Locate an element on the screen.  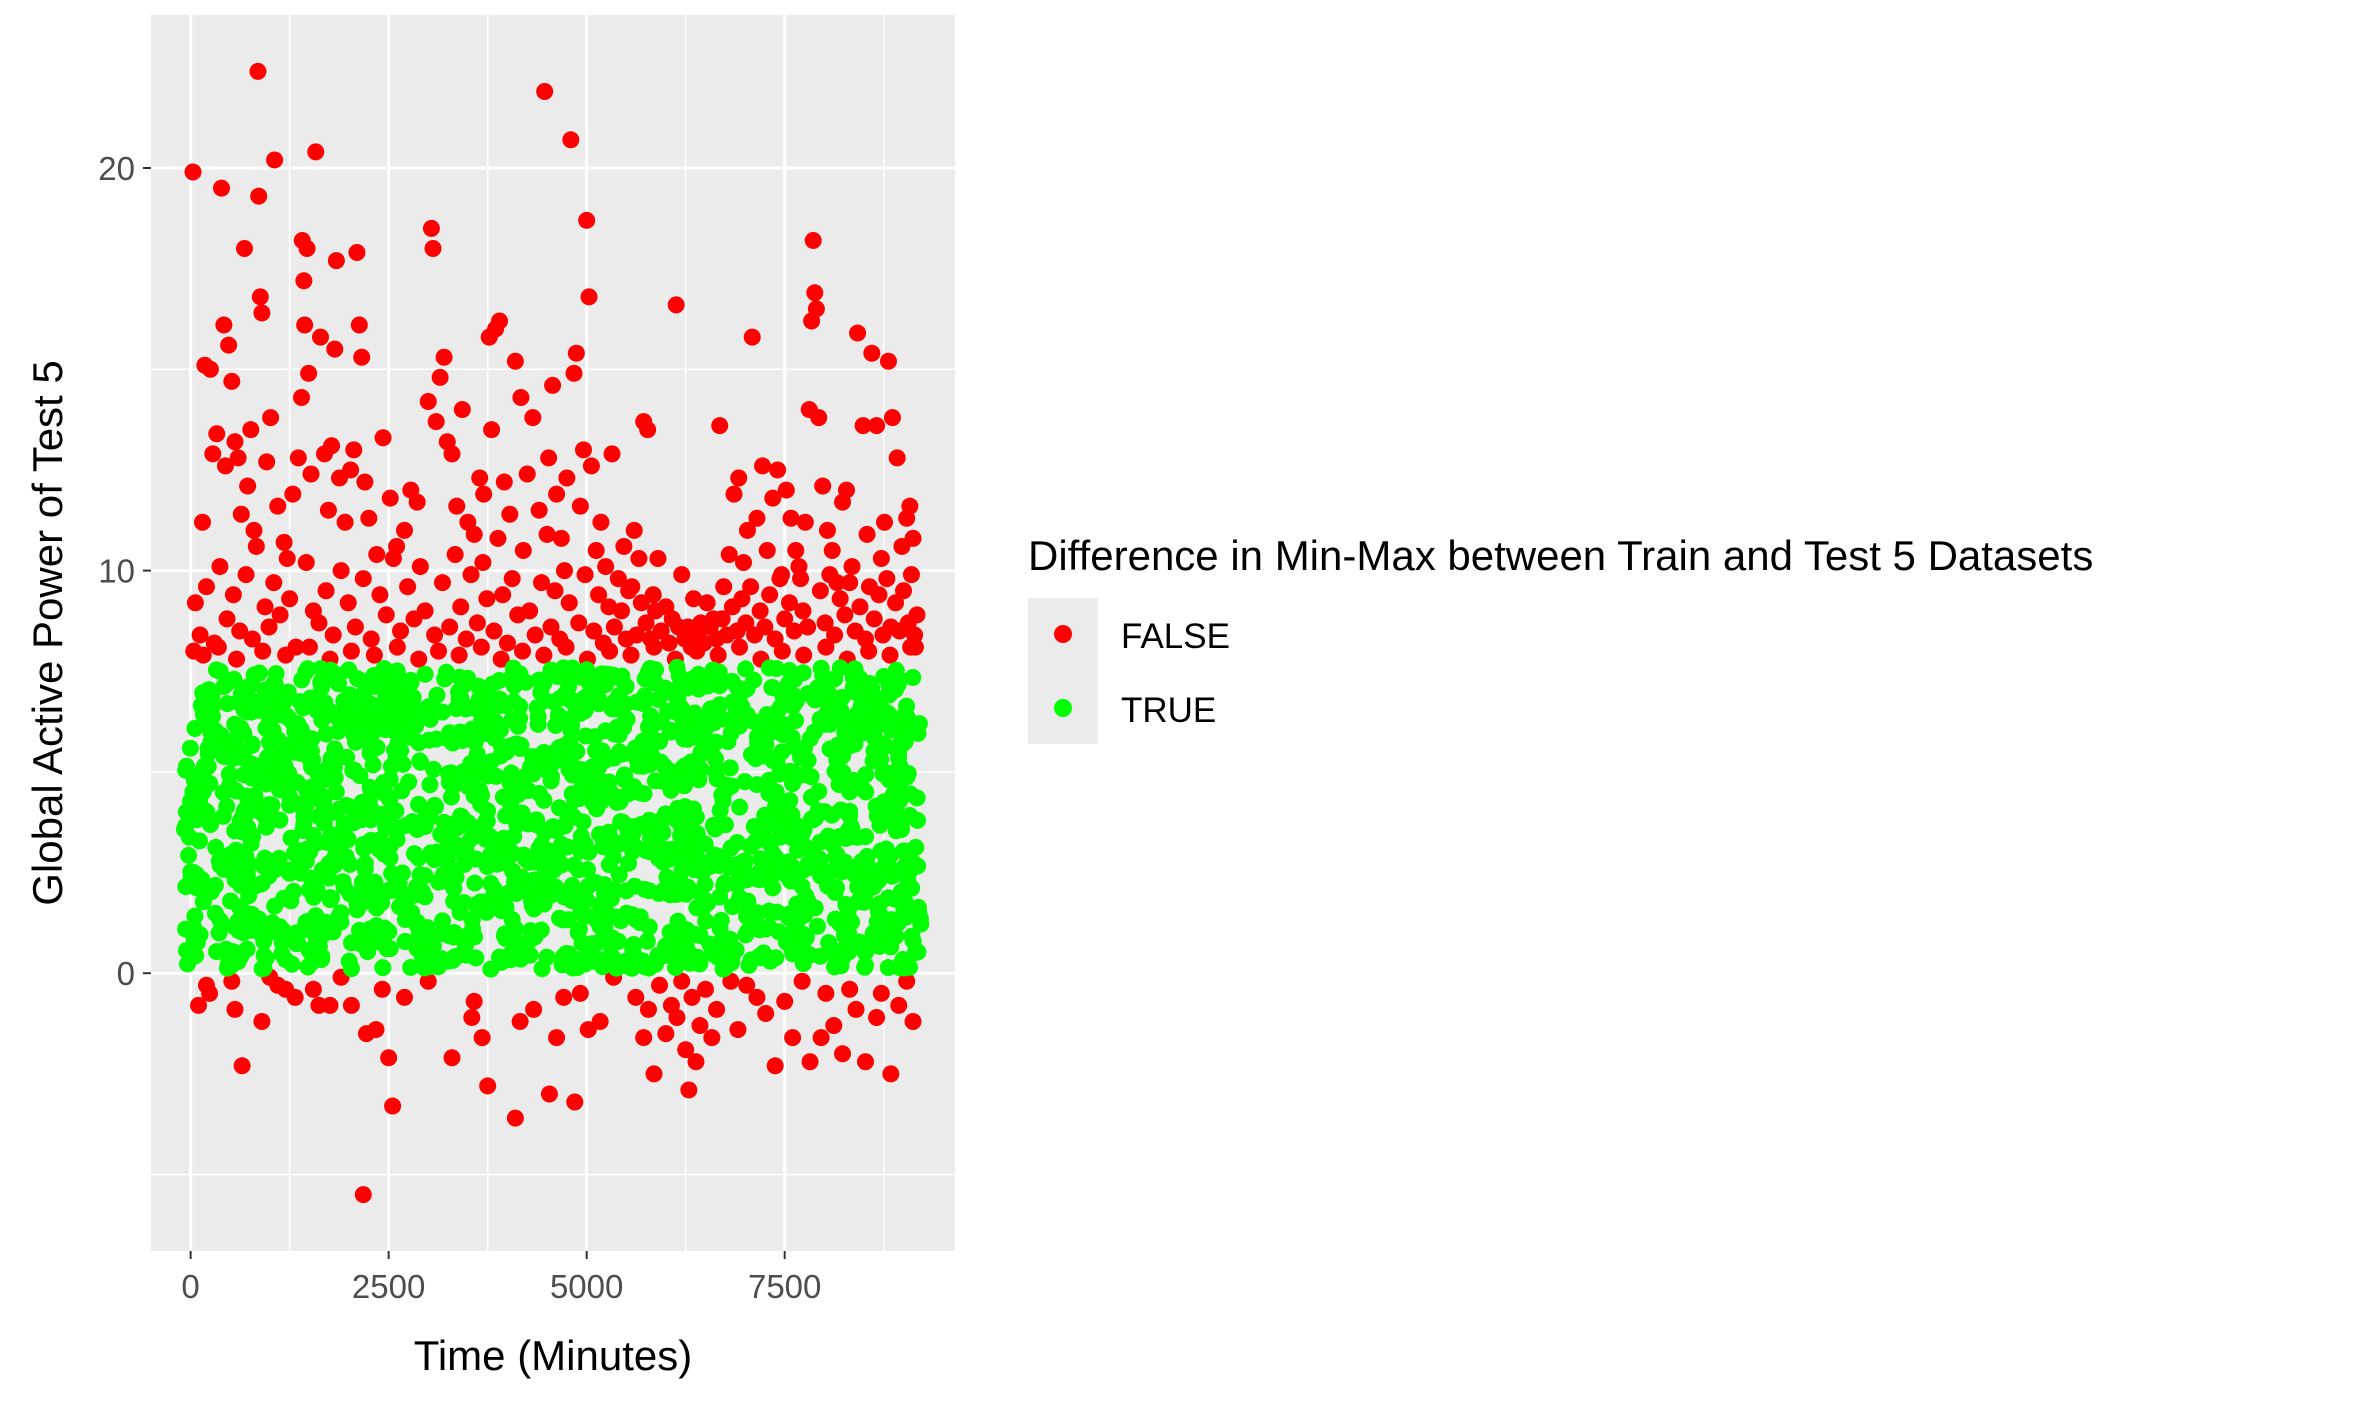
y-tick-label: 10 is located at coordinates (116, 571).